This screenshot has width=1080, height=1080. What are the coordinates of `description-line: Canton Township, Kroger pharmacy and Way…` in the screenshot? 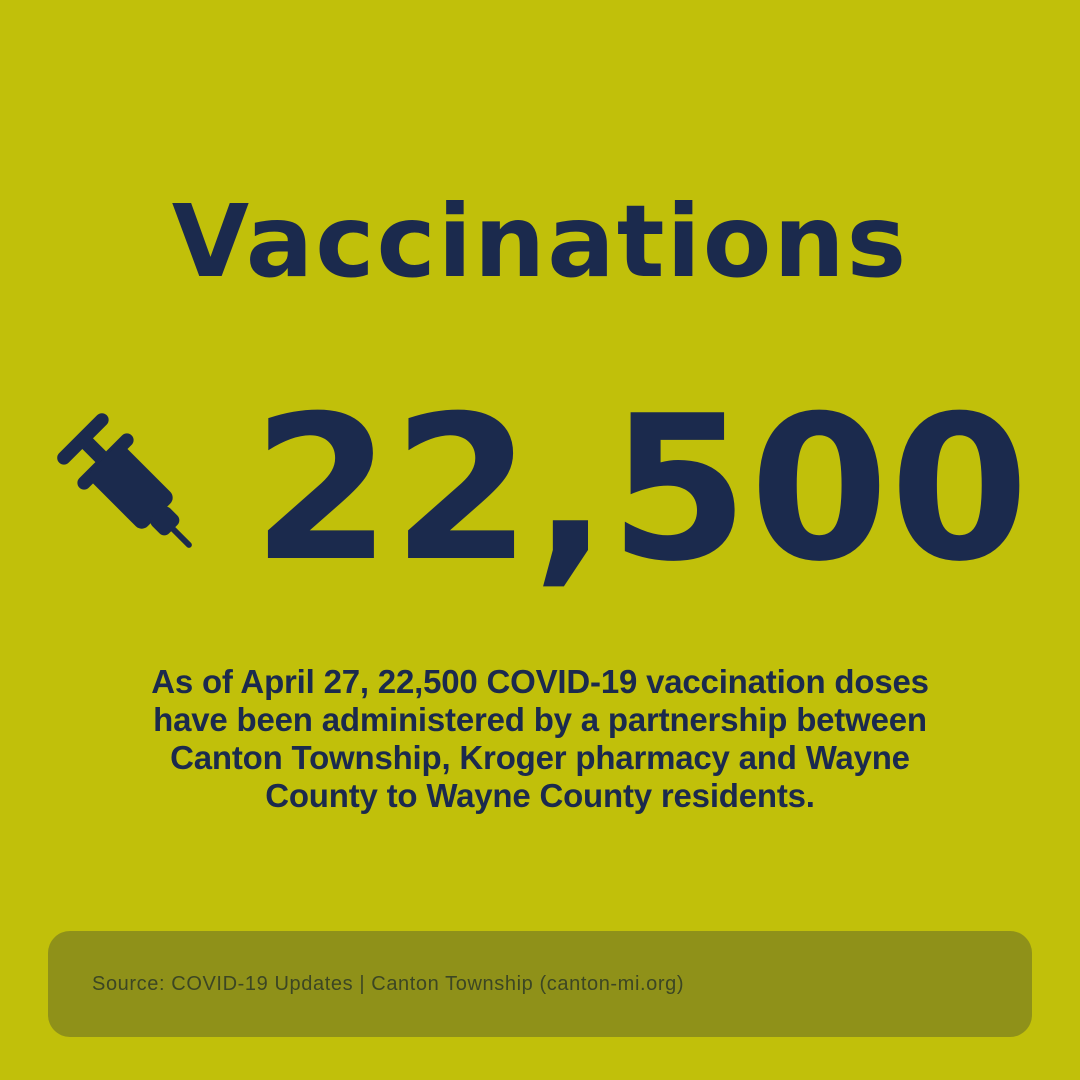 It's located at (540, 757).